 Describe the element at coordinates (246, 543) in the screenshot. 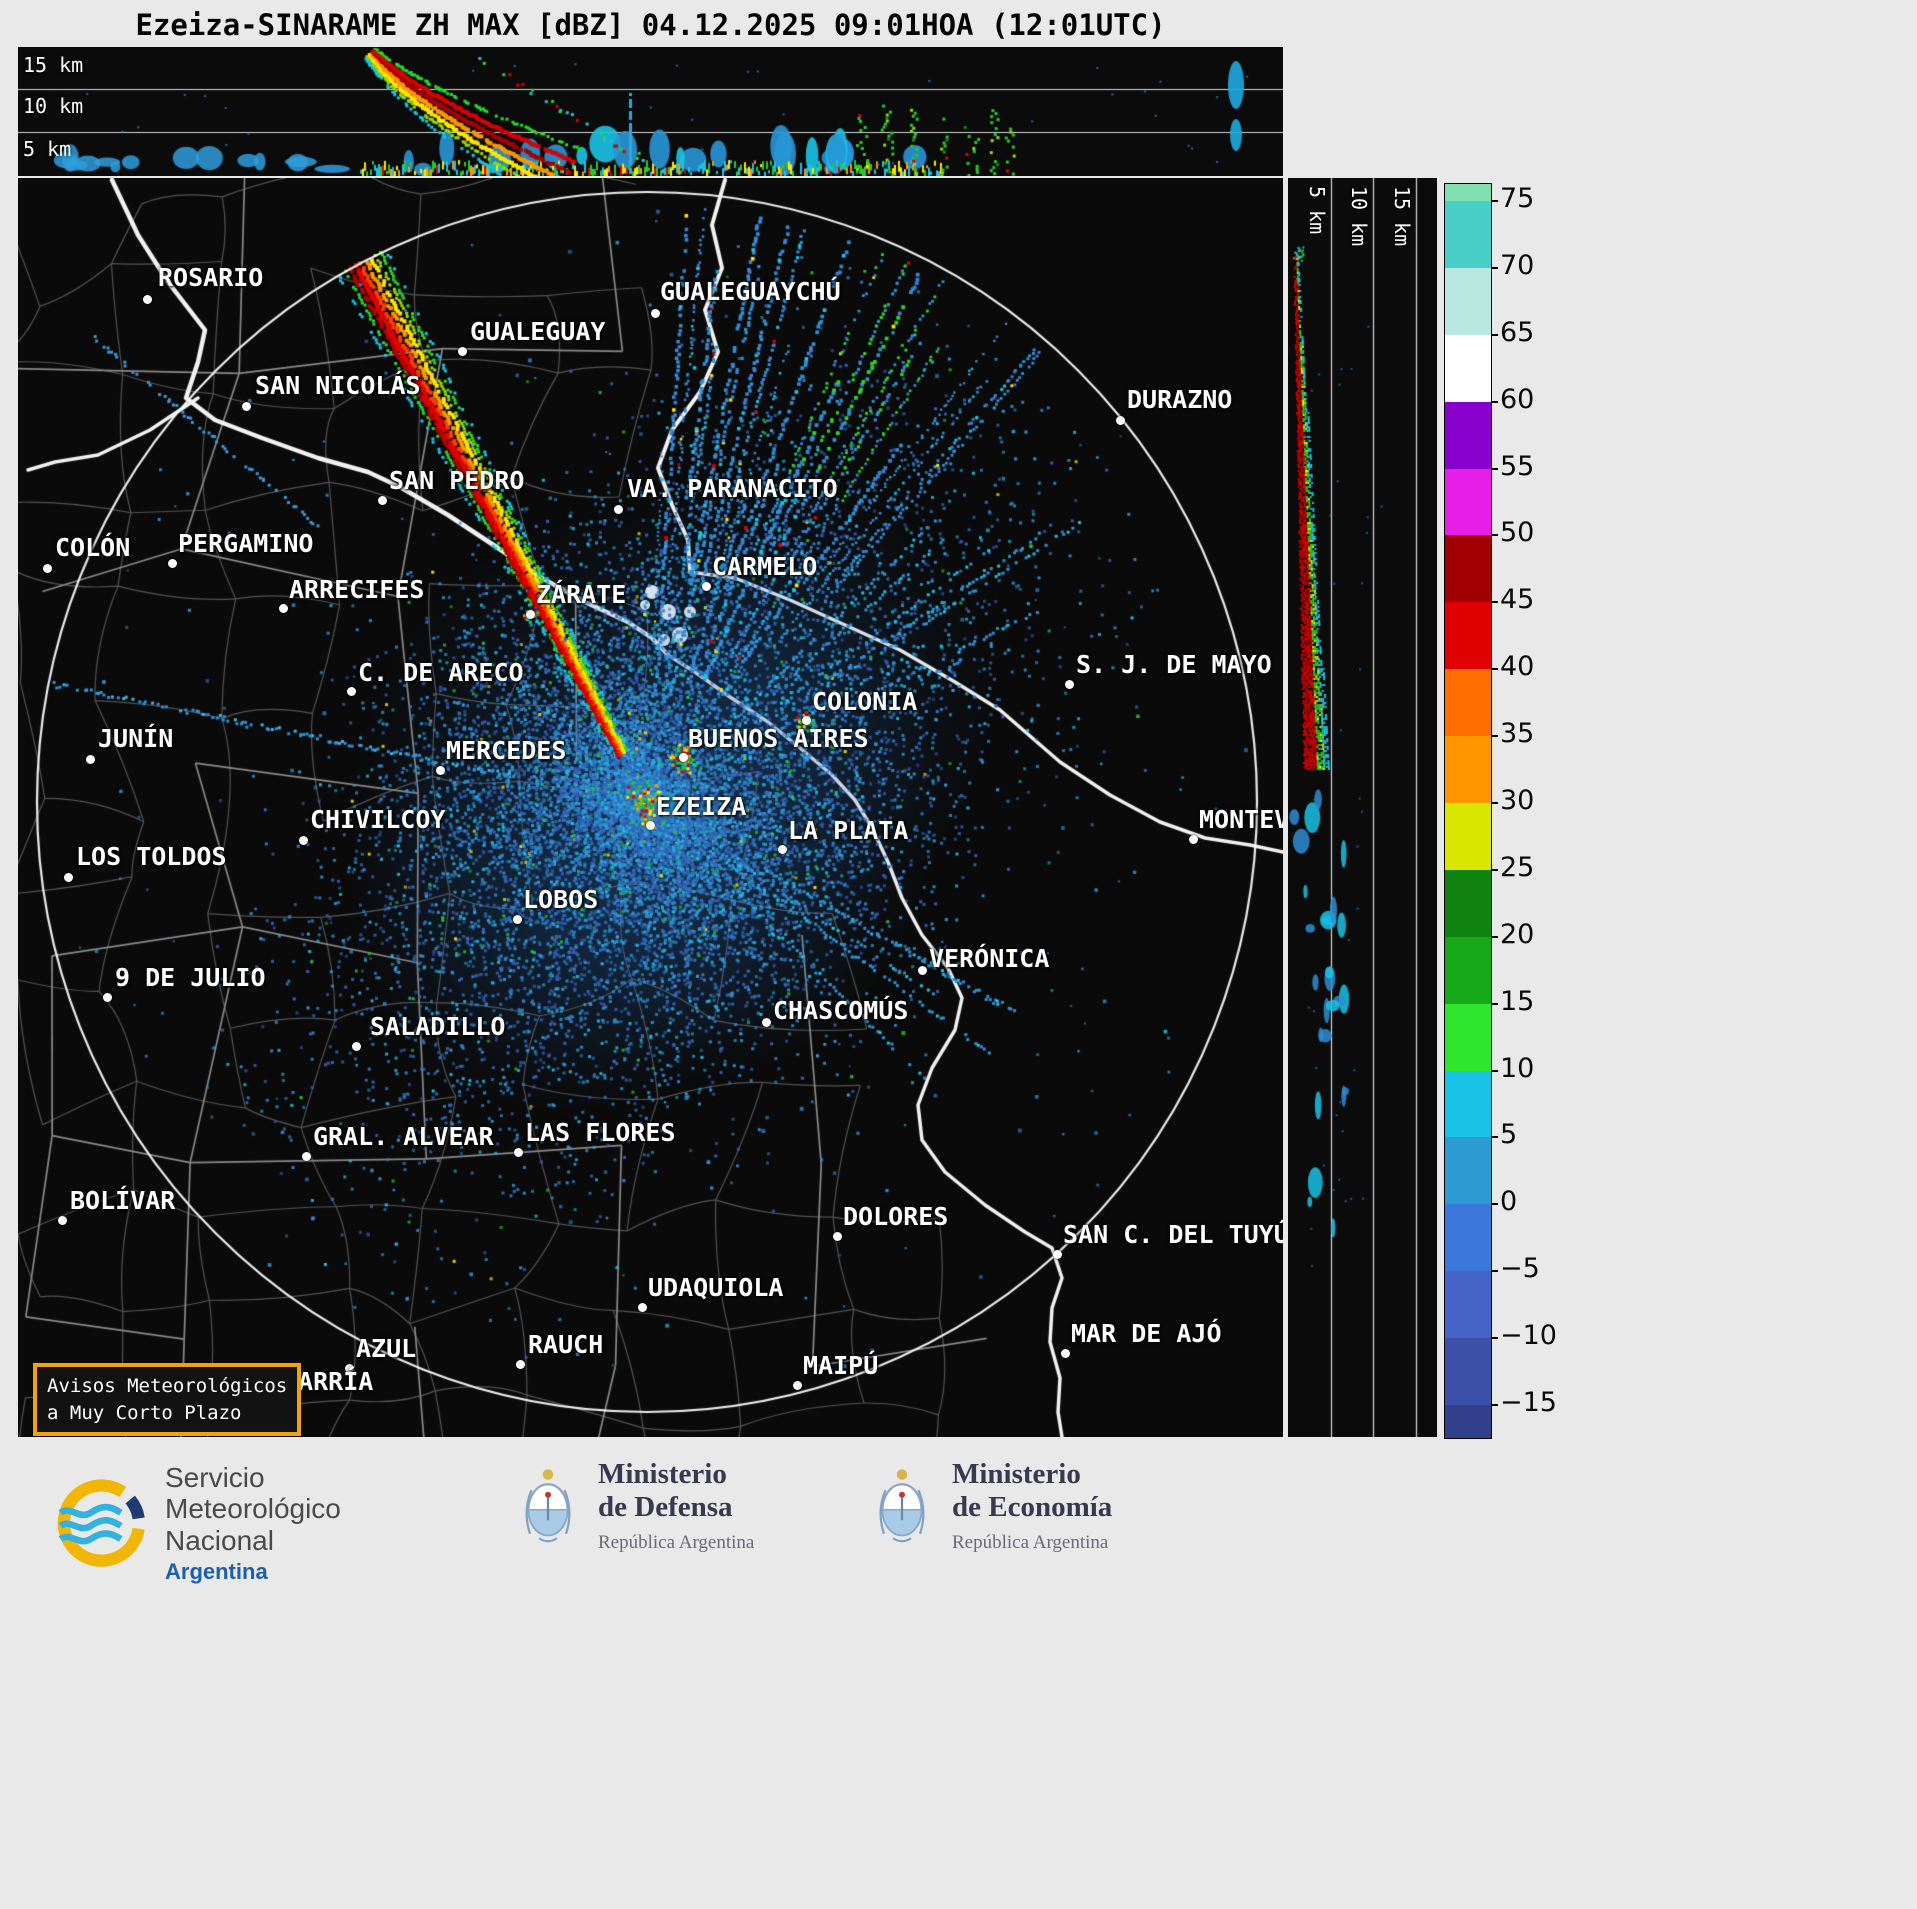

I see `city-label: PERGAMINO` at that location.